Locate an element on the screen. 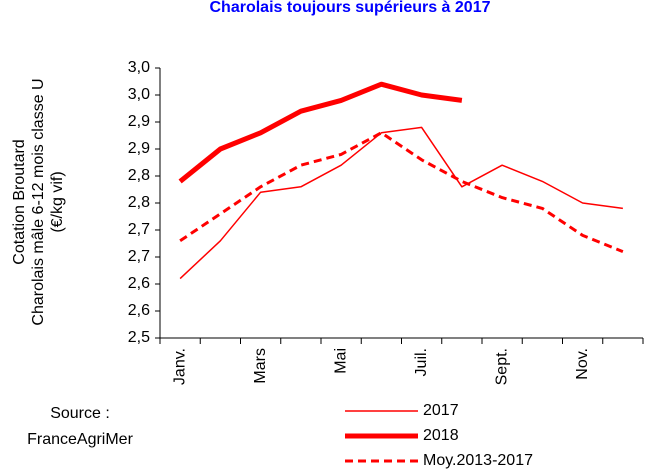  y-label-line: Cotation Broutard is located at coordinates (19, 201).